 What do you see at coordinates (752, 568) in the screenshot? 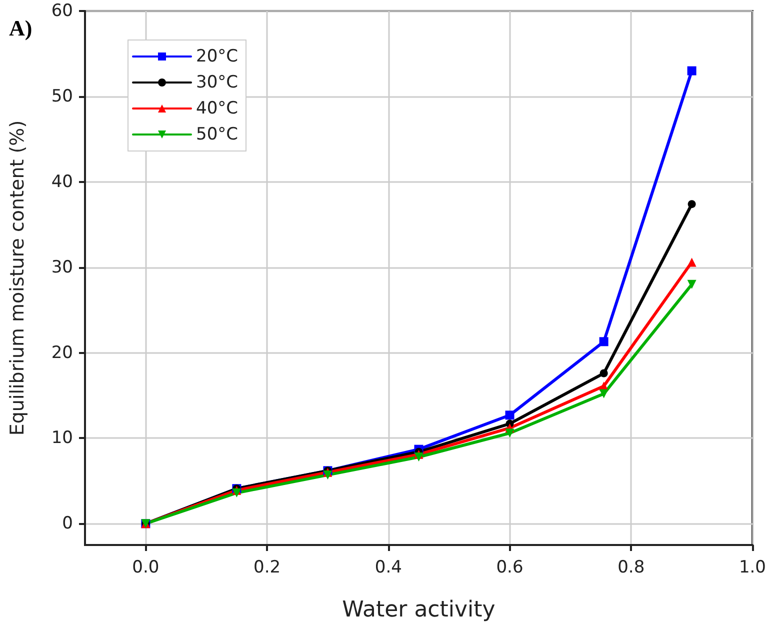
I see `x-tick-label: 1.0` at bounding box center [752, 568].